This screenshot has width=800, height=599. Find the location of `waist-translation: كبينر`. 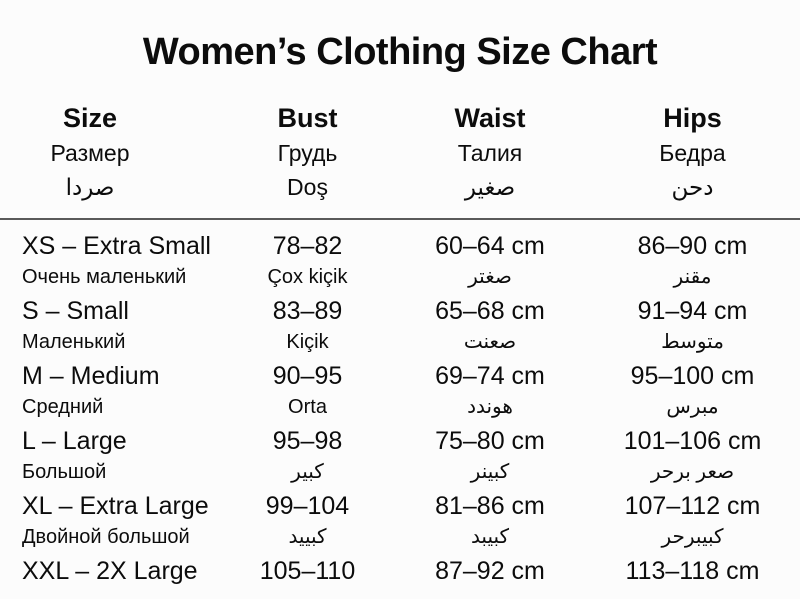

waist-translation: كبينر is located at coordinates (490, 472).